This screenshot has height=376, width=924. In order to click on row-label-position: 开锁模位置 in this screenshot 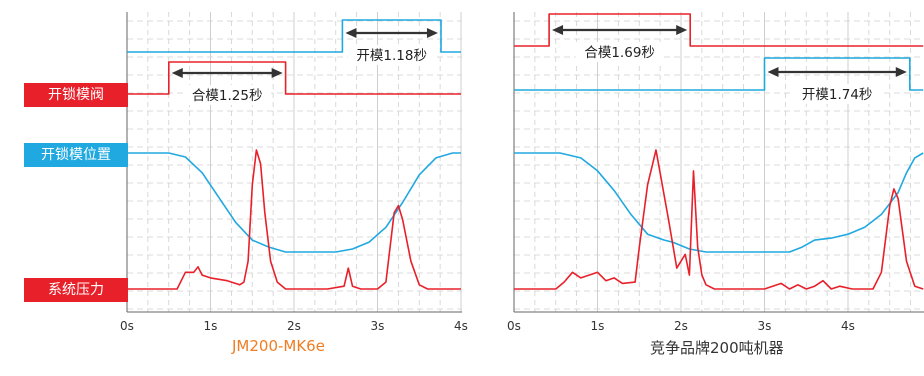, I will do `click(76, 155)`.